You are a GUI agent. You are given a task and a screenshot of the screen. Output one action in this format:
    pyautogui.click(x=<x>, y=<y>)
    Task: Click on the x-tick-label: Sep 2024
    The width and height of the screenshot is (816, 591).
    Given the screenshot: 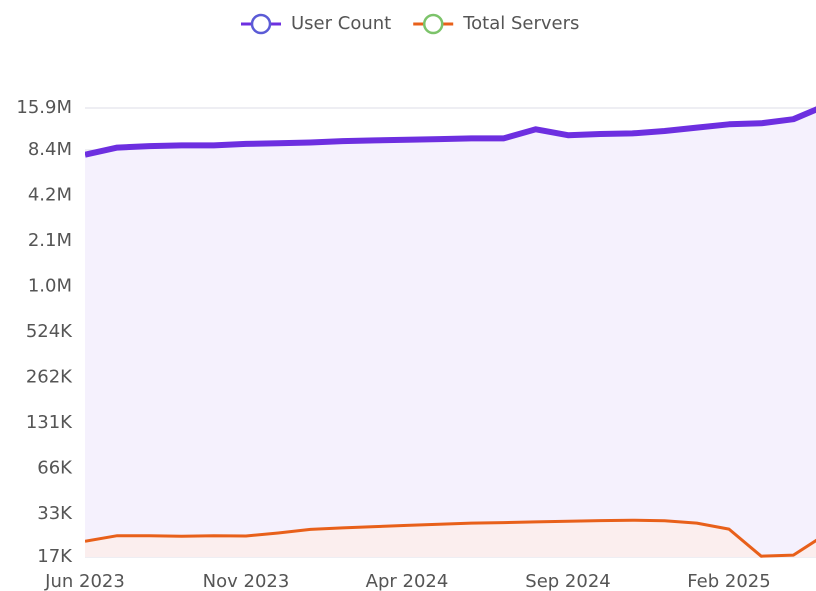 What is the action you would take?
    pyautogui.click(x=567, y=581)
    